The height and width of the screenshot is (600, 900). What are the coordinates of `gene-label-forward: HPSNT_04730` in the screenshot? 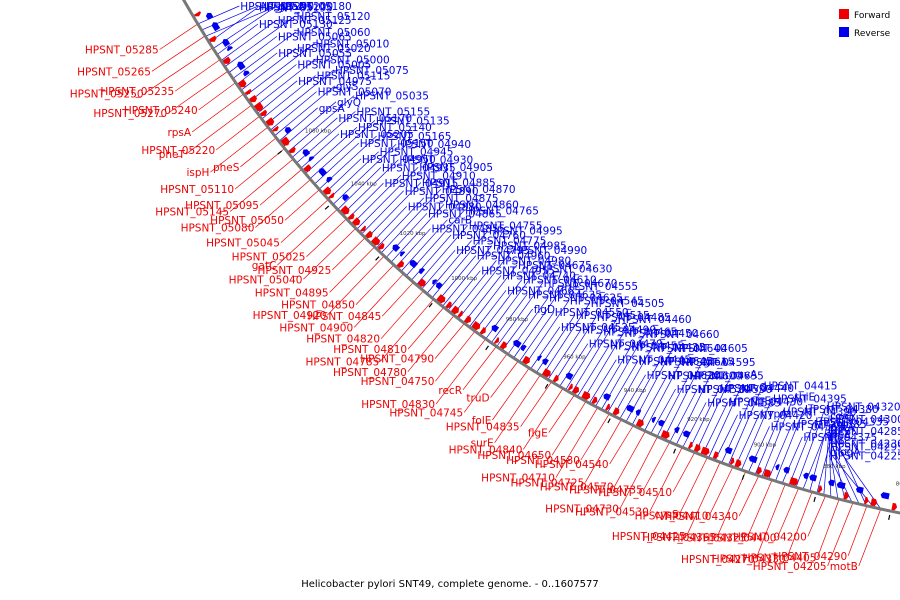 It's located at (582, 510).